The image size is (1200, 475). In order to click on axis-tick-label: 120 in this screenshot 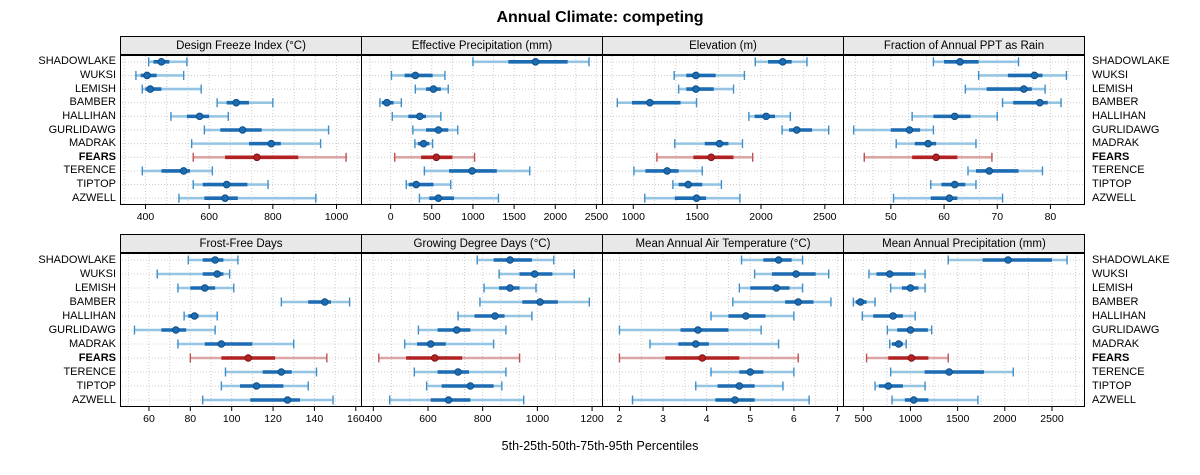, I will do `click(273, 419)`.